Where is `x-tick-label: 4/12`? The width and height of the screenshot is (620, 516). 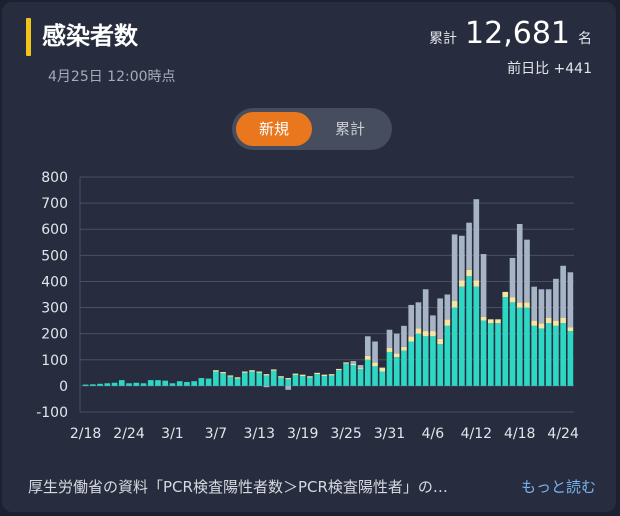
x-tick-label: 4/12 is located at coordinates (476, 434).